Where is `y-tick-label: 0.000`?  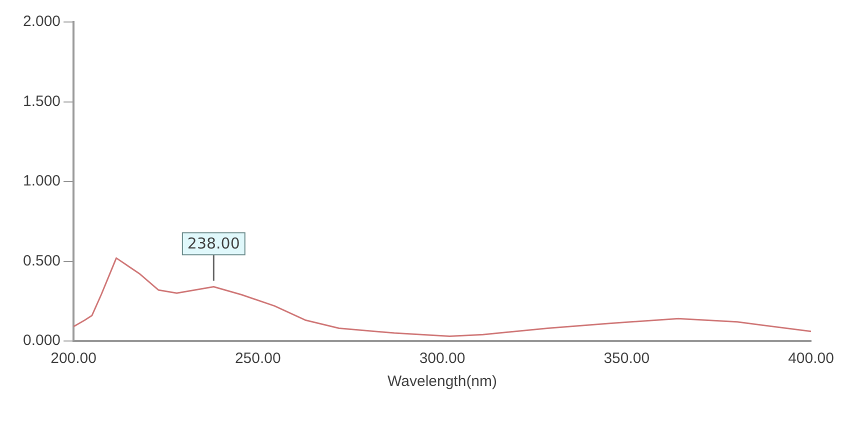 y-tick-label: 0.000 is located at coordinates (41, 341).